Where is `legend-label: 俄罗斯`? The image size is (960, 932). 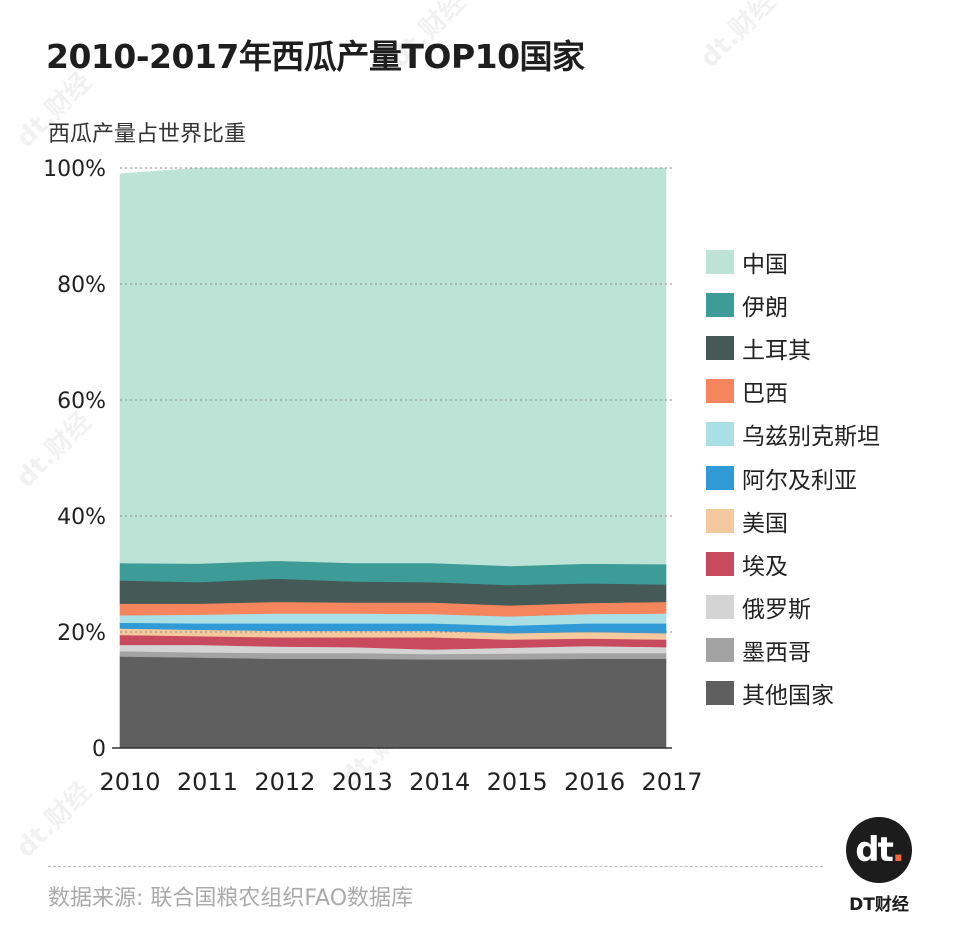
legend-label: 俄罗斯 is located at coordinates (776, 610).